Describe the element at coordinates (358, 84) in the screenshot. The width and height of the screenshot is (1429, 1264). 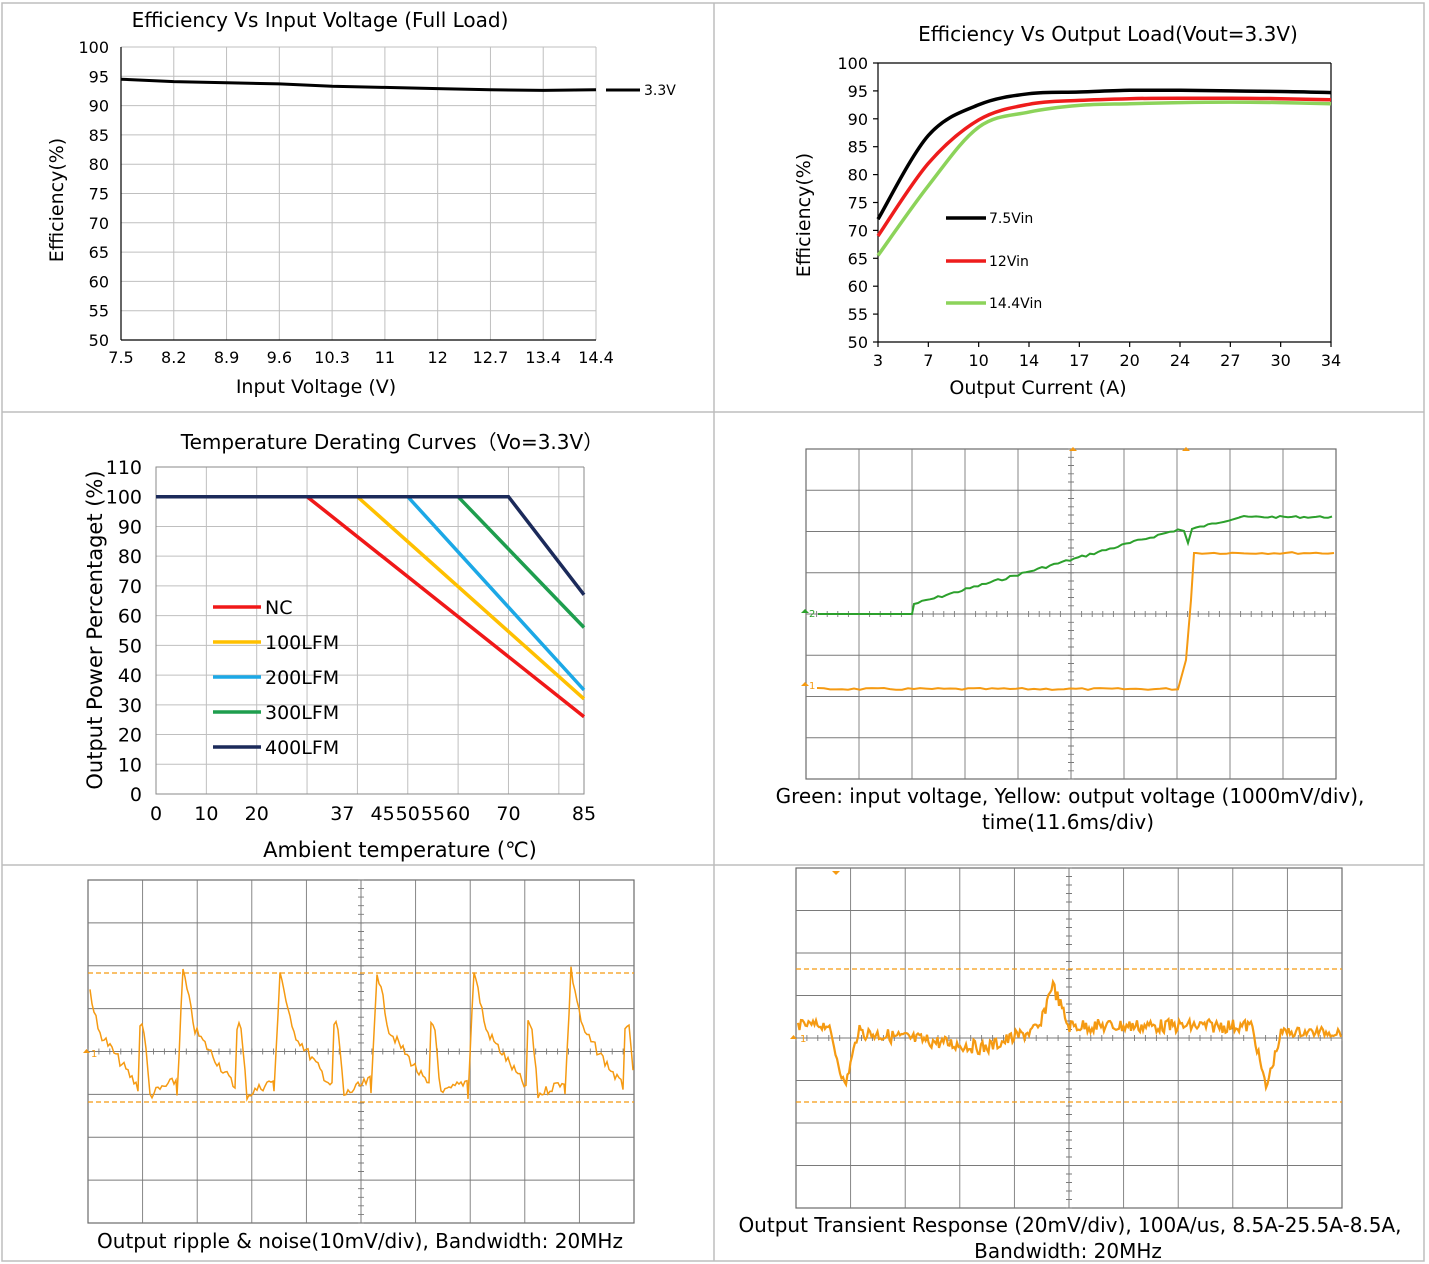
I see `series-line-3.3V` at that location.